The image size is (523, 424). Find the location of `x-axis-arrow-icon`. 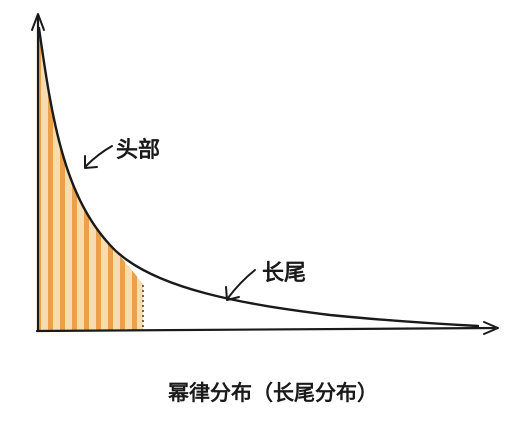

x-axis-arrow-icon is located at coordinates (491, 328).